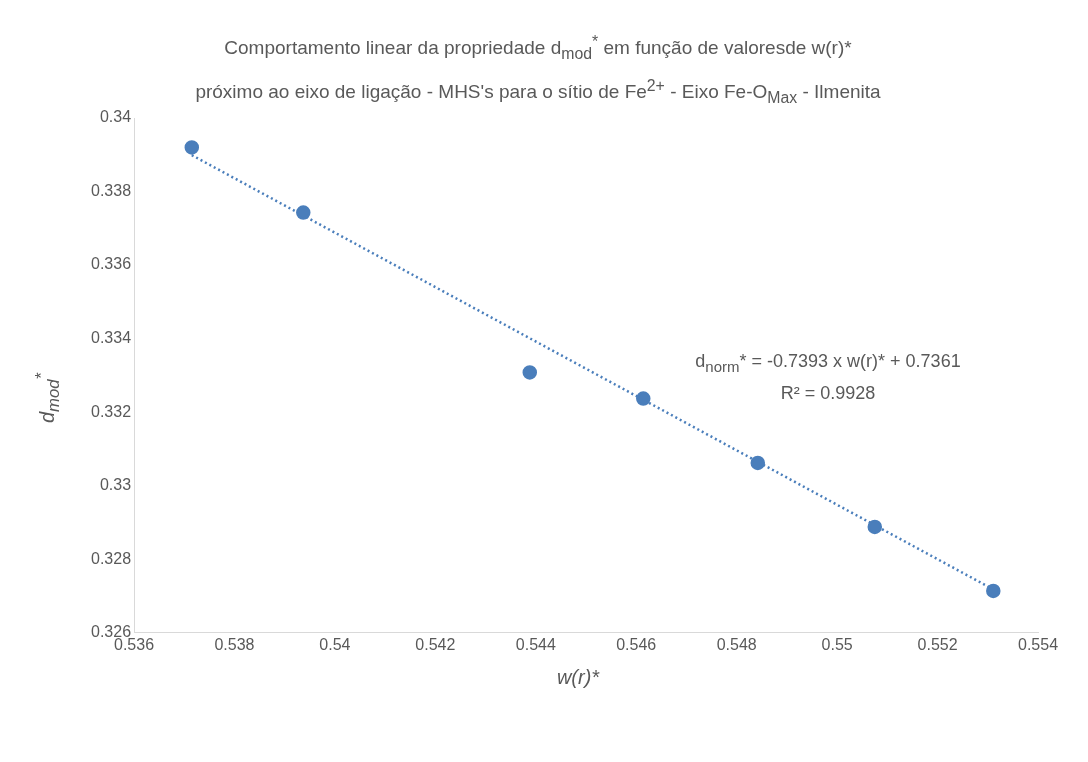 The height and width of the screenshot is (762, 1088). I want to click on chart-title: Comportamento linear da propriedade d$_{mod}$$^{*}$ em função de valoresde w(r)*, so click(538, 48).